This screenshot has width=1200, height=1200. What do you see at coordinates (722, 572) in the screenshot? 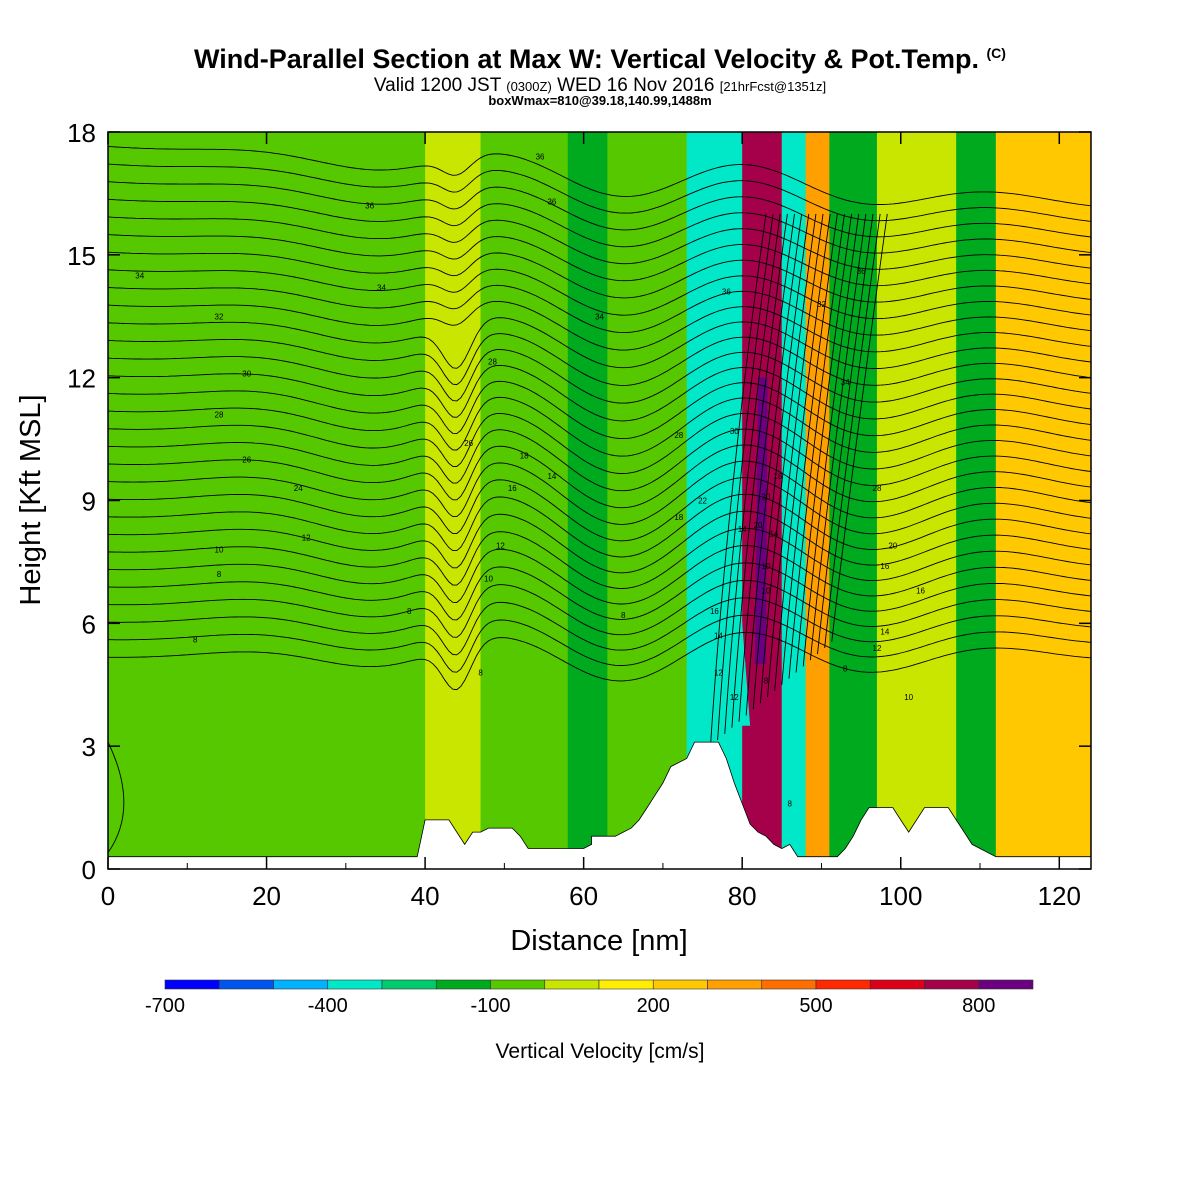
I see `downdraft-core` at bounding box center [722, 572].